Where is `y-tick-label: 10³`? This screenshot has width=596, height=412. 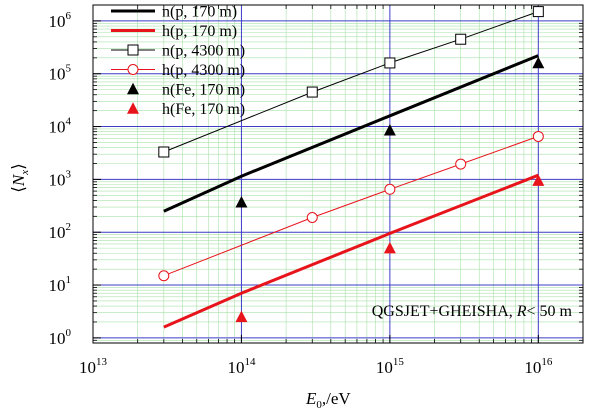
y-tick-label: 10³ is located at coordinates (60, 178).